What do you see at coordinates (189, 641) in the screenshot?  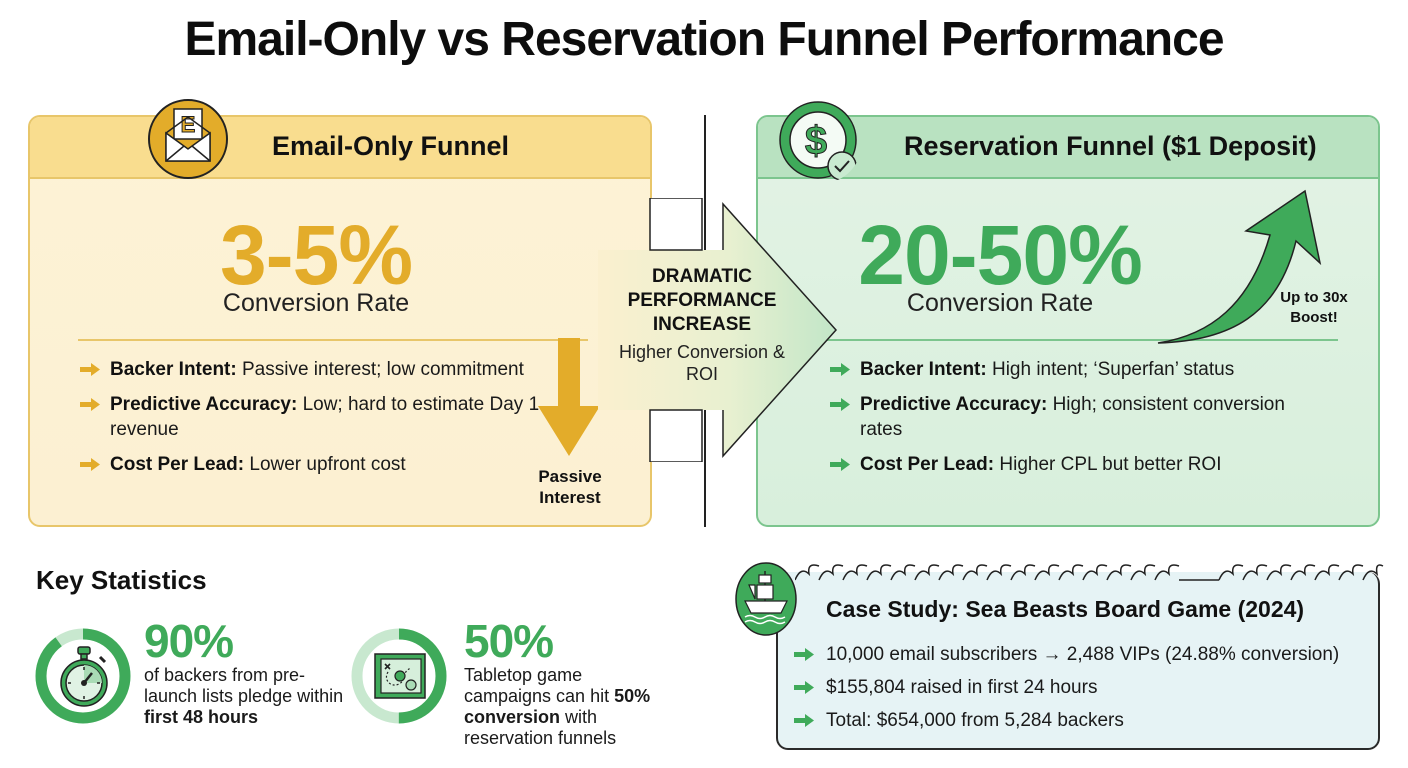 I see `stat-value: 90%` at bounding box center [189, 641].